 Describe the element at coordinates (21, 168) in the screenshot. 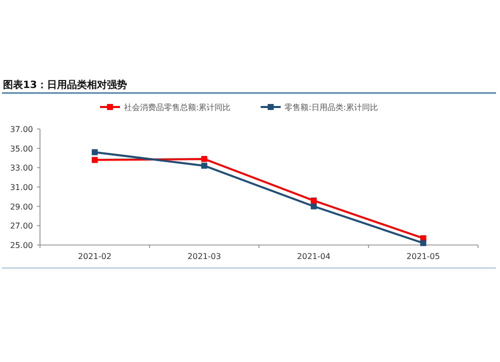

I see `y-tick-label: 33.00` at that location.